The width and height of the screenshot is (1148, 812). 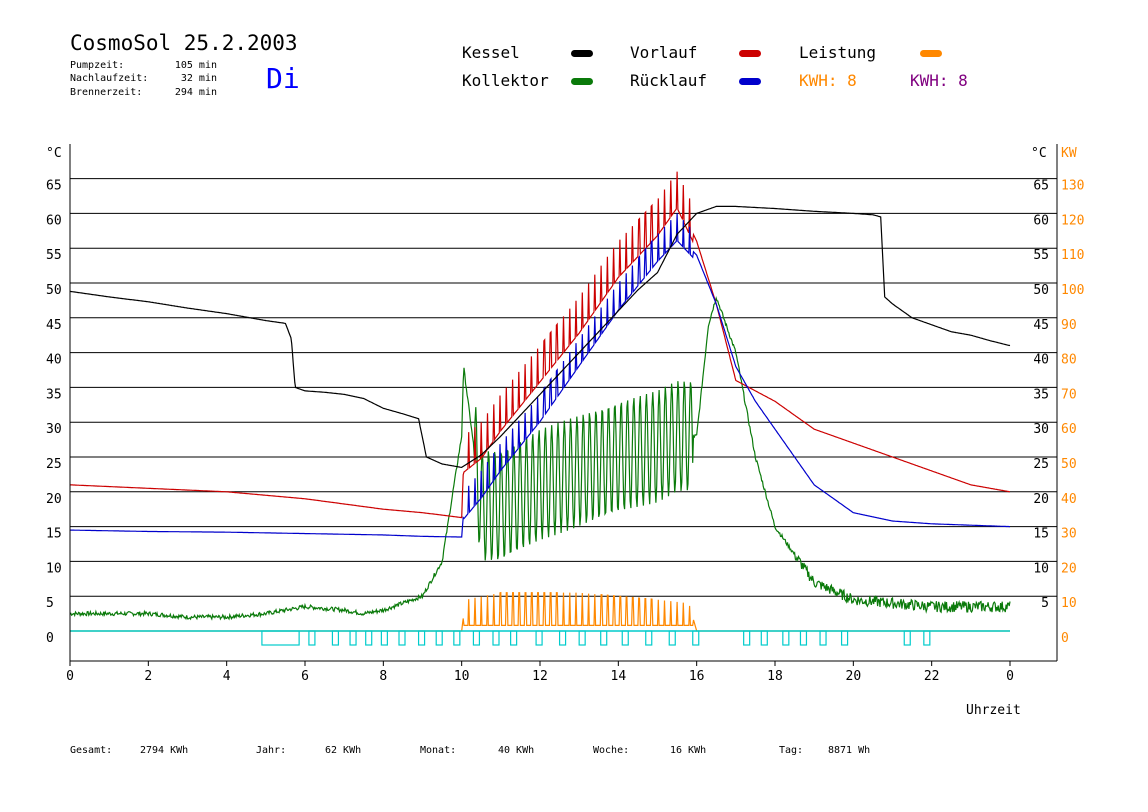 I want to click on legend-kollektor: Kollektor, so click(x=505, y=80).